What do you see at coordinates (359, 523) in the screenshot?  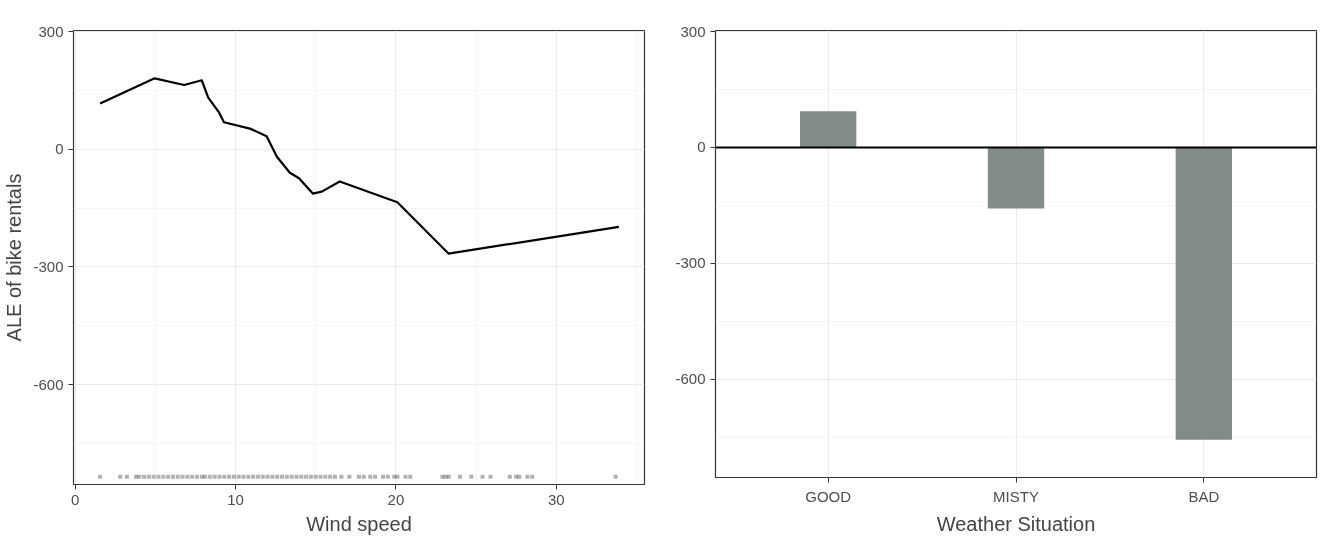 I see `x-axis-title: Wind speed` at bounding box center [359, 523].